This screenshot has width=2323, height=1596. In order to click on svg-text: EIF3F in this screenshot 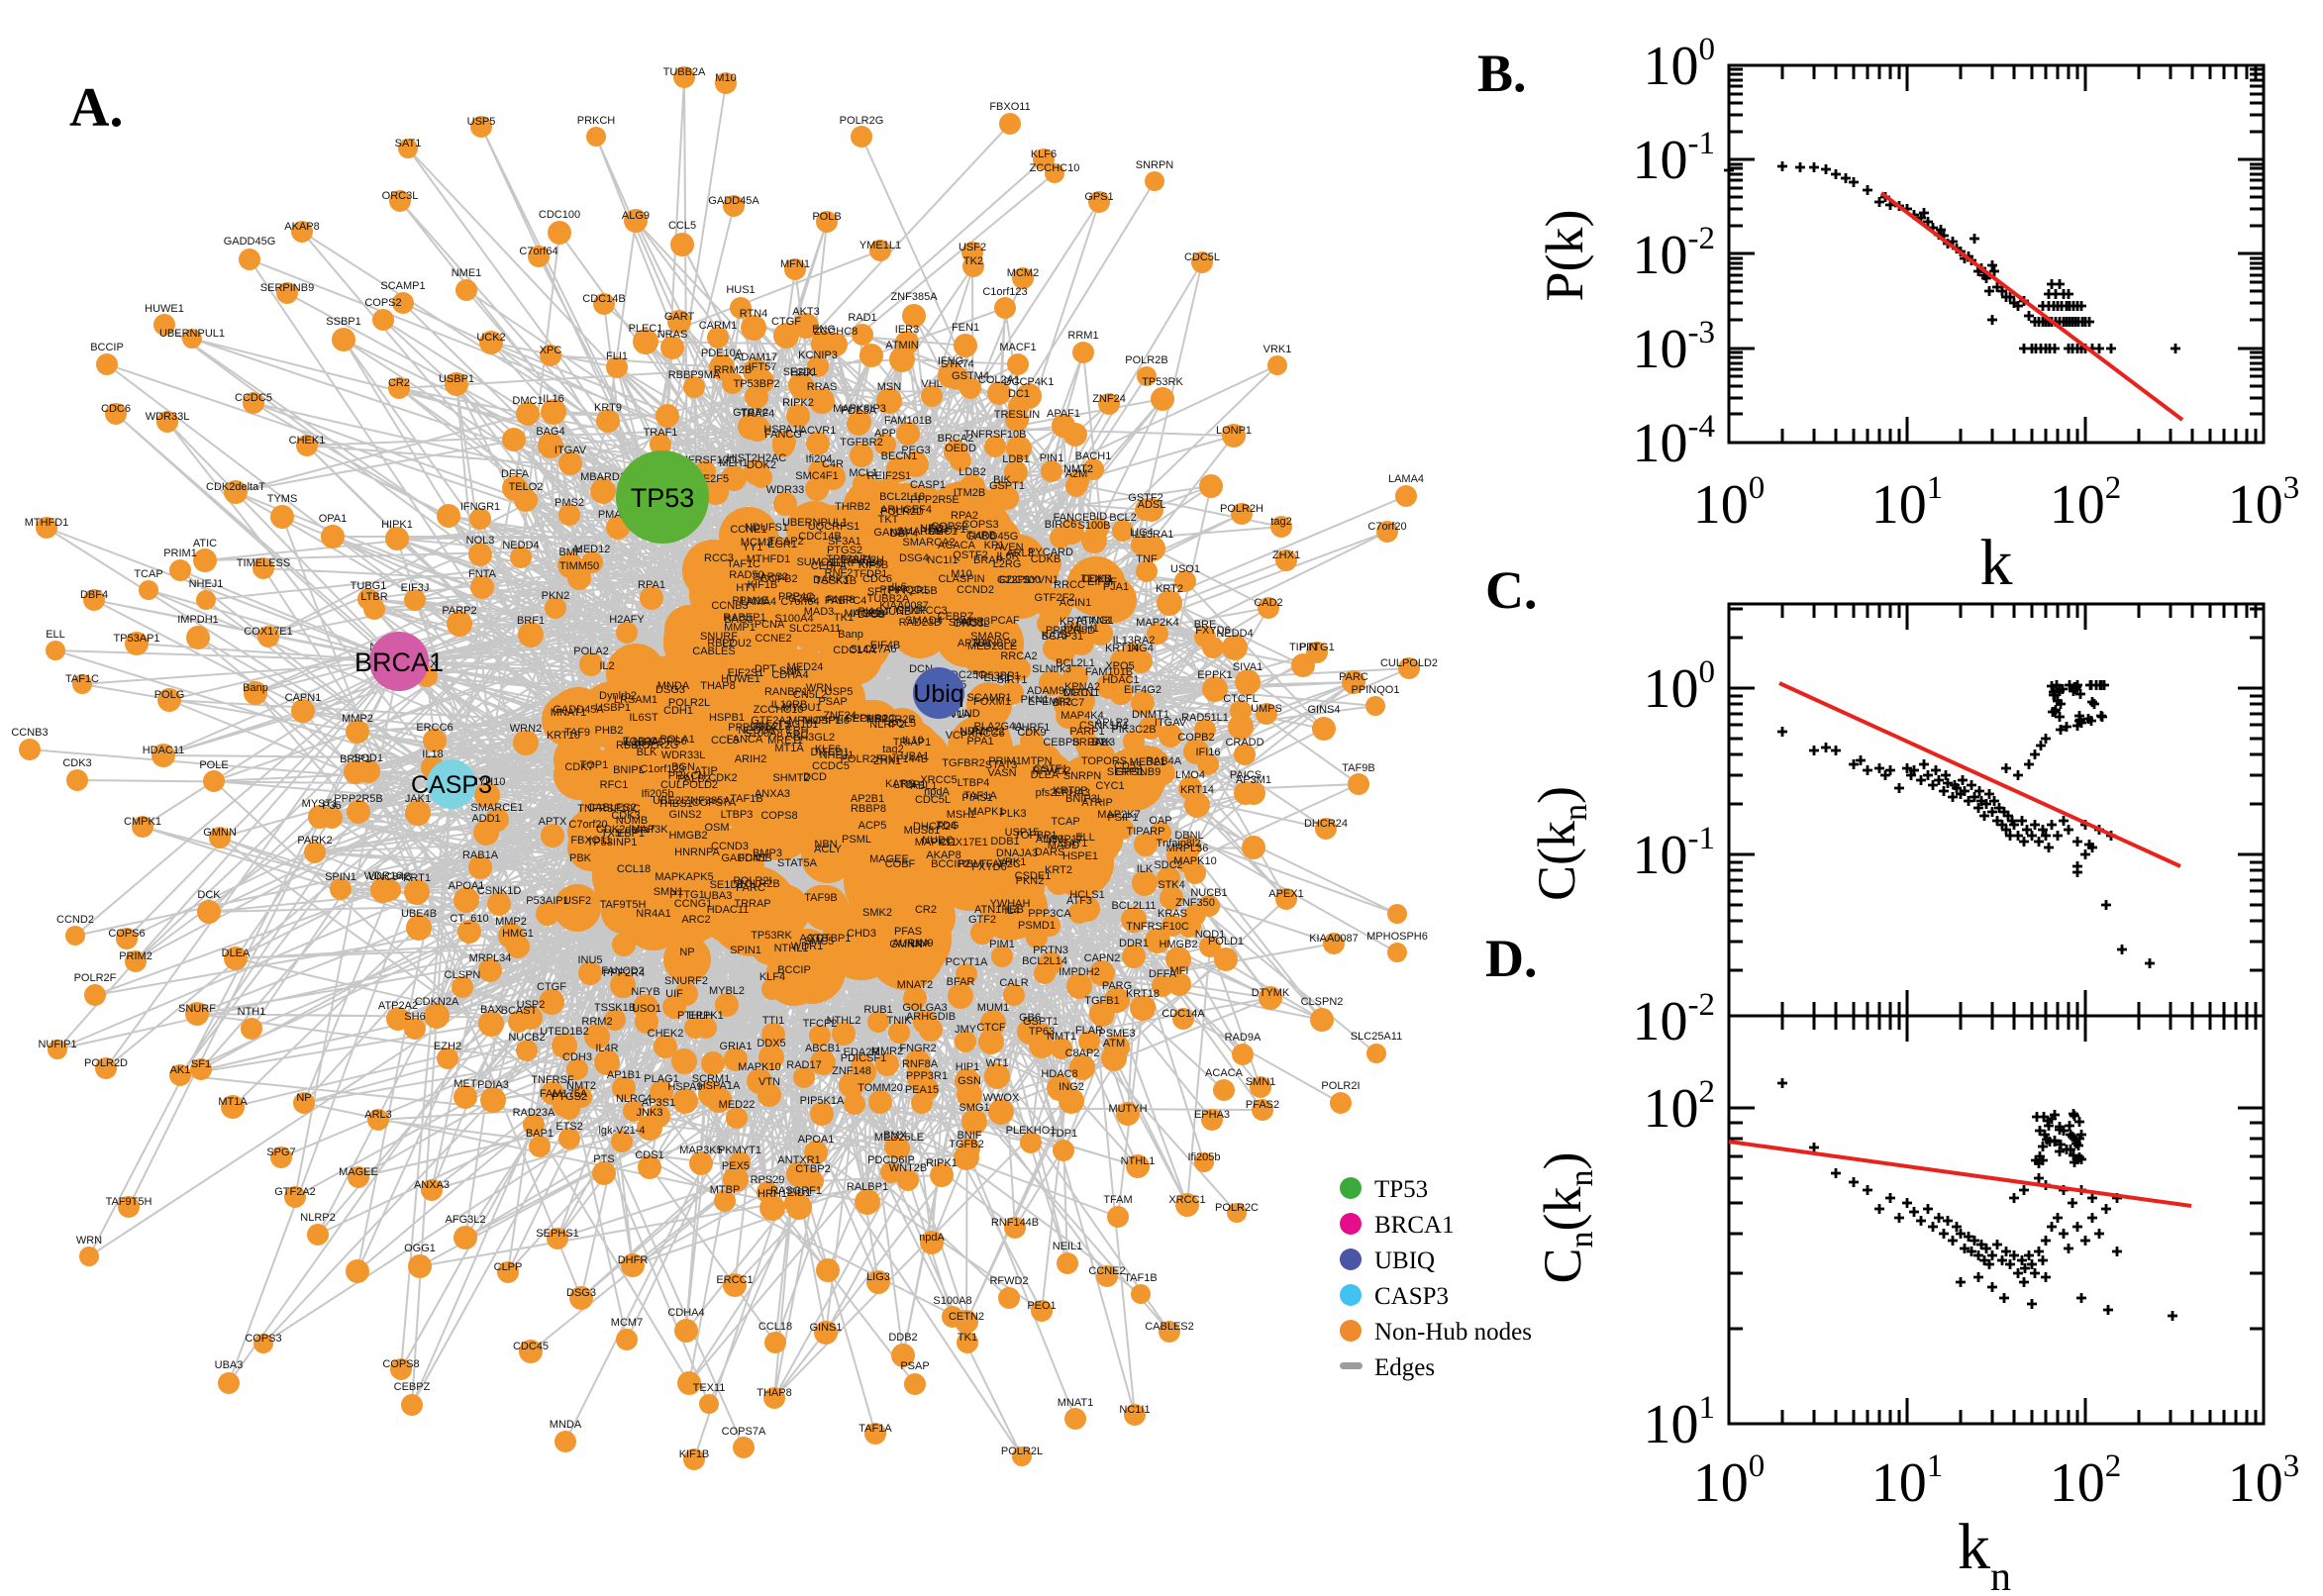, I will do `click(1102, 582)`.